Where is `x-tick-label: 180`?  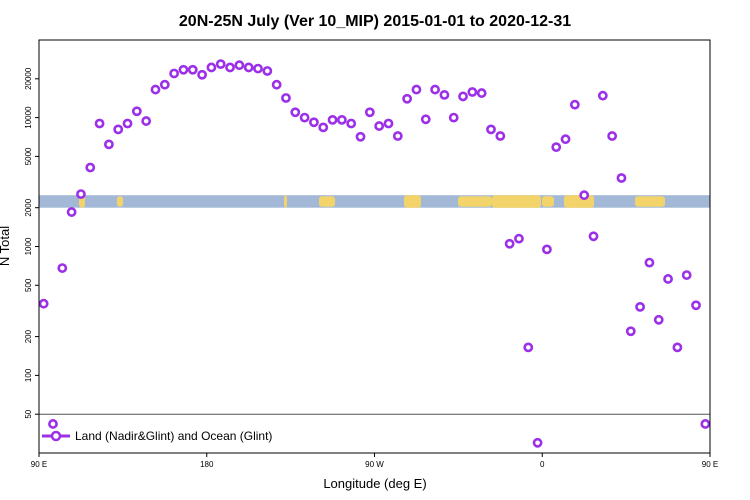
x-tick-label: 180 is located at coordinates (207, 464).